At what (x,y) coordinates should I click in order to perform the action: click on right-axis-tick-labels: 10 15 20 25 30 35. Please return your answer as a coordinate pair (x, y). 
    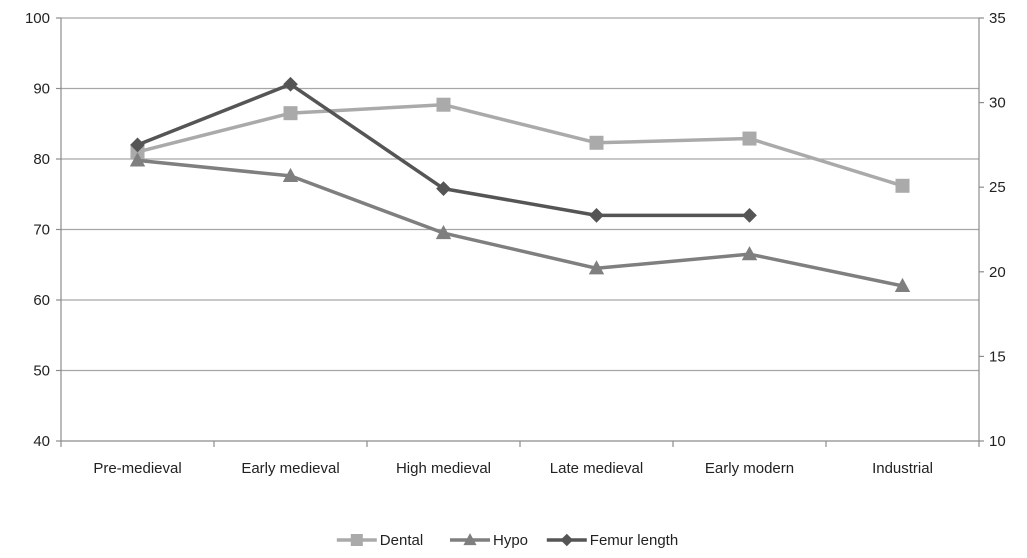
    Looking at the image, I should click on (997, 230).